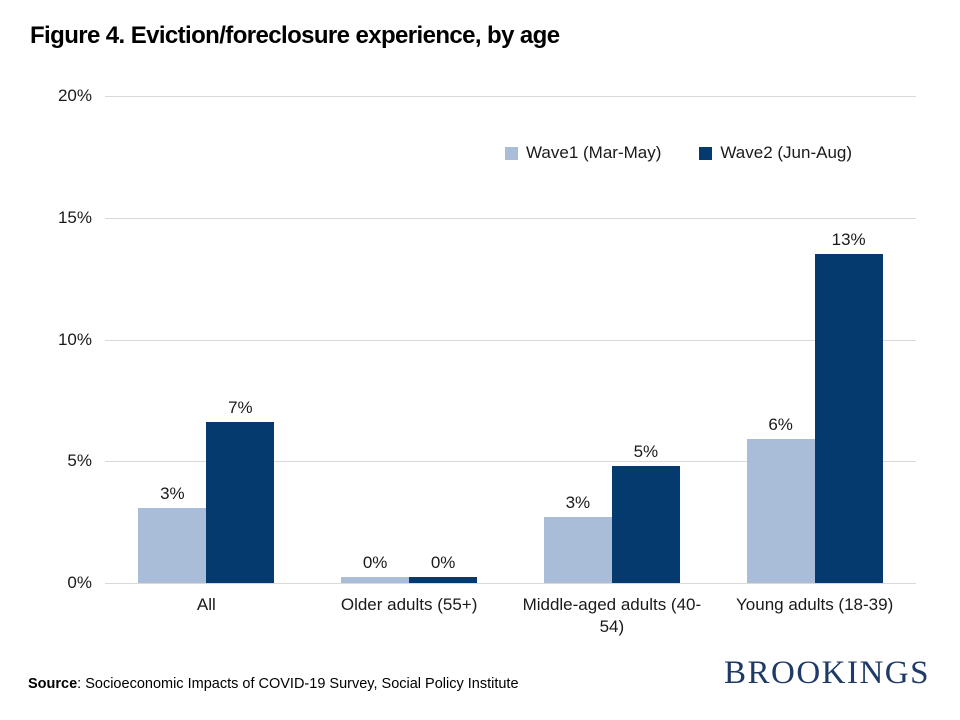 Image resolution: width=960 pixels, height=720 pixels. Describe the element at coordinates (826, 673) in the screenshot. I see `brookings-logo: BROOKINGS` at that location.